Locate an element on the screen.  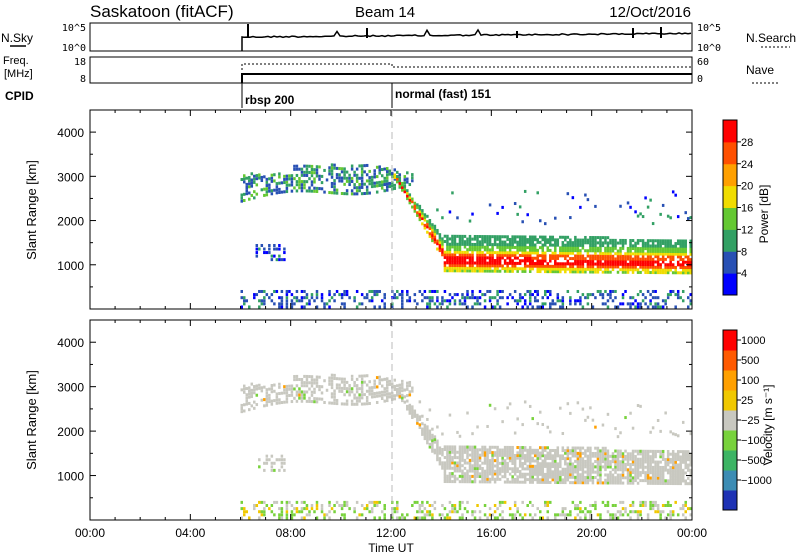
x-tick-label: 04:00 is located at coordinates (190, 533).